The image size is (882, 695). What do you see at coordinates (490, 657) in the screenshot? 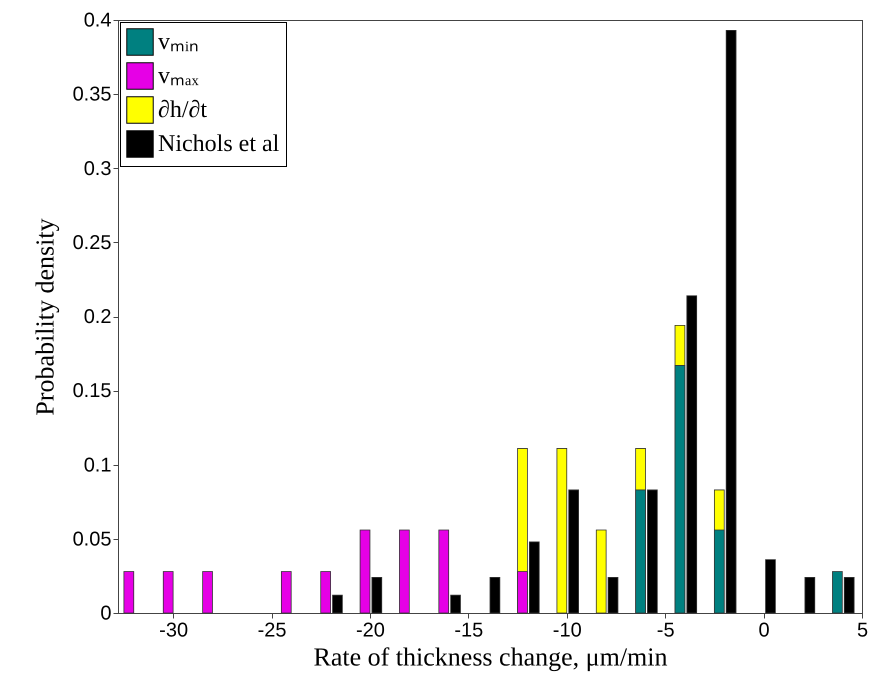
I see `x-axis-title: Rate of thickness change, μm/min` at bounding box center [490, 657].